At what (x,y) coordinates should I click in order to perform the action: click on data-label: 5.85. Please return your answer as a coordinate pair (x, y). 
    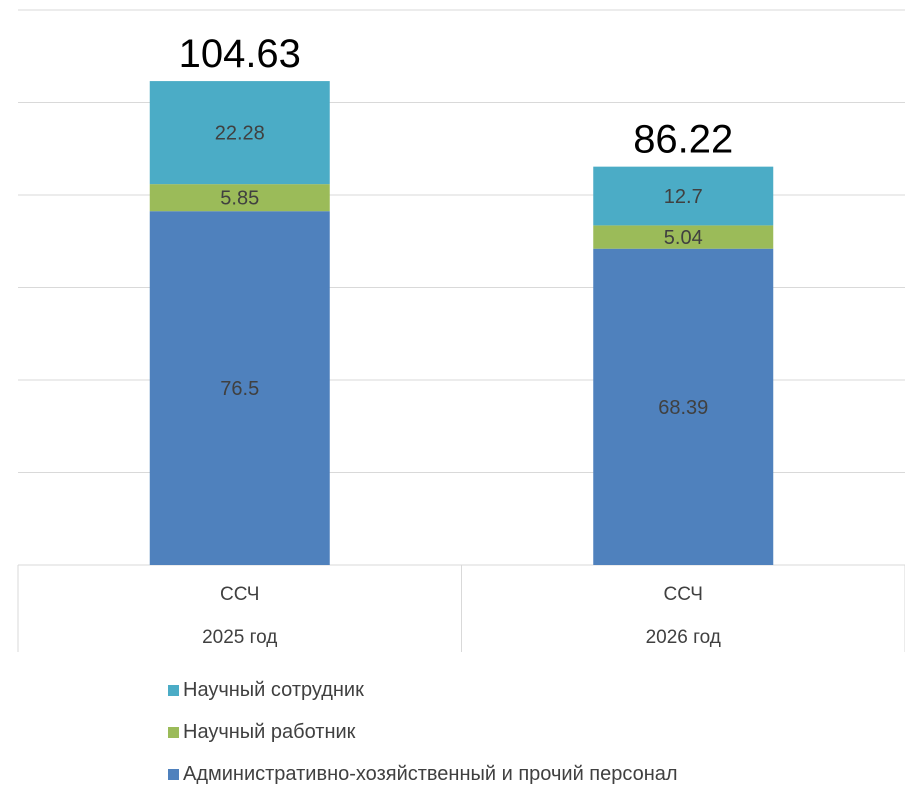
    Looking at the image, I should click on (239, 199).